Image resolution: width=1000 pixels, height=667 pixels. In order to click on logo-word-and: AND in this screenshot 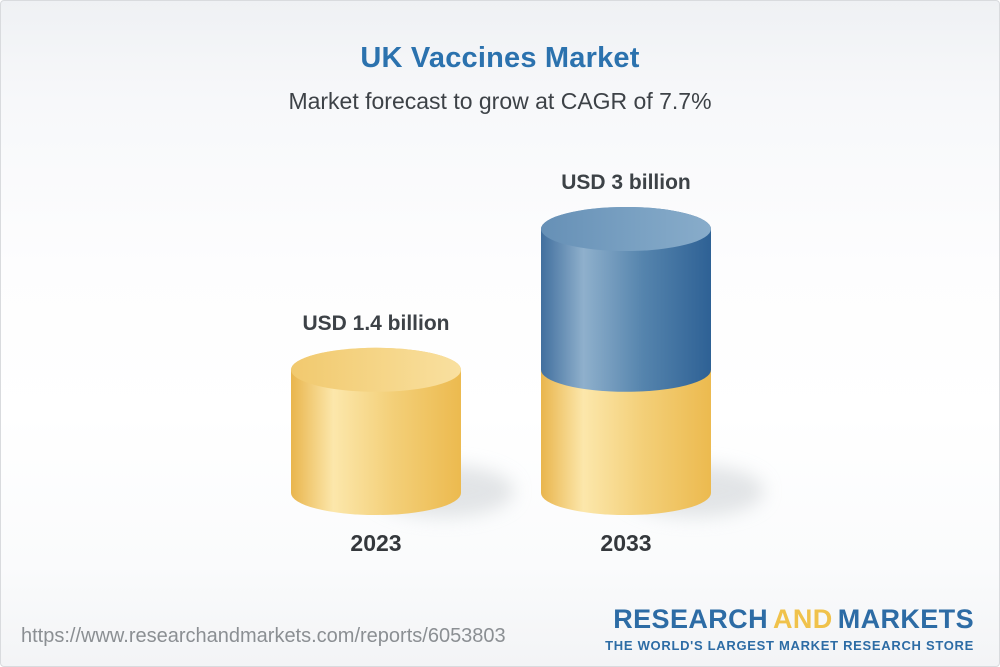, I will do `click(802, 619)`.